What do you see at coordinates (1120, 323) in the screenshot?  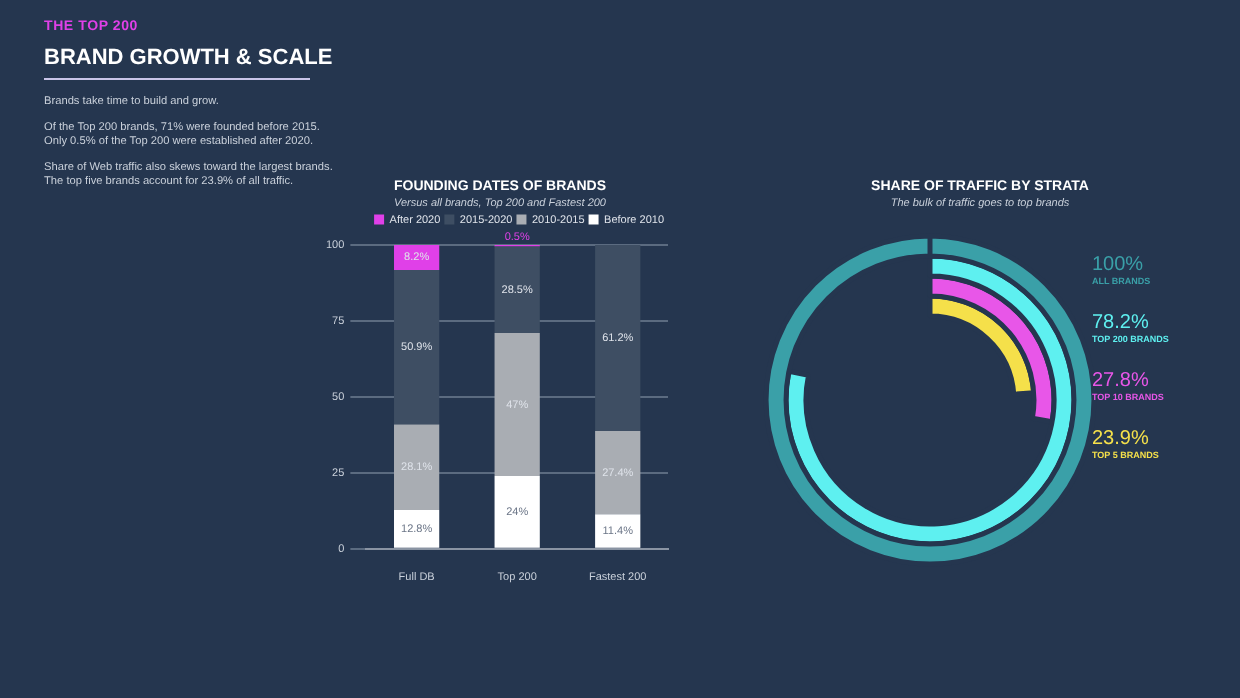 I see `data-label: 78.2%` at bounding box center [1120, 323].